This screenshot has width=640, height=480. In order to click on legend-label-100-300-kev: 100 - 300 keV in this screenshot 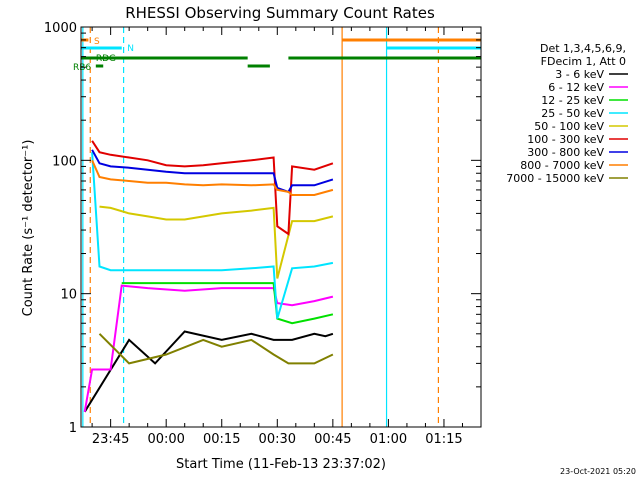, I will do `click(565, 139)`.